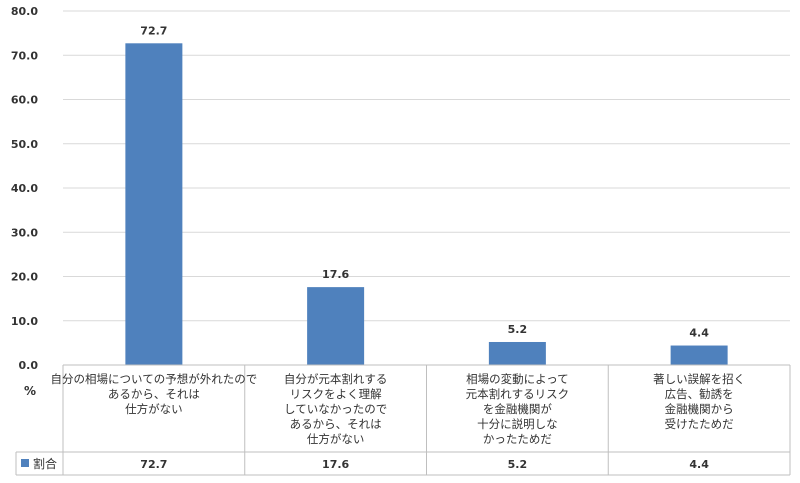 The height and width of the screenshot is (483, 800). I want to click on bar-value-label: 17.6, so click(335, 274).